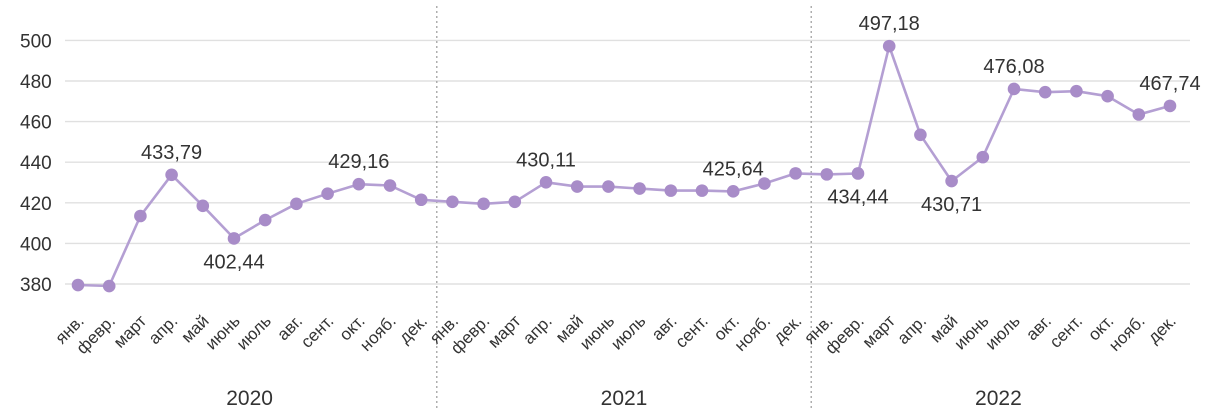 Image resolution: width=1207 pixels, height=416 pixels. I want to click on y-tick-label: 380, so click(36, 285).